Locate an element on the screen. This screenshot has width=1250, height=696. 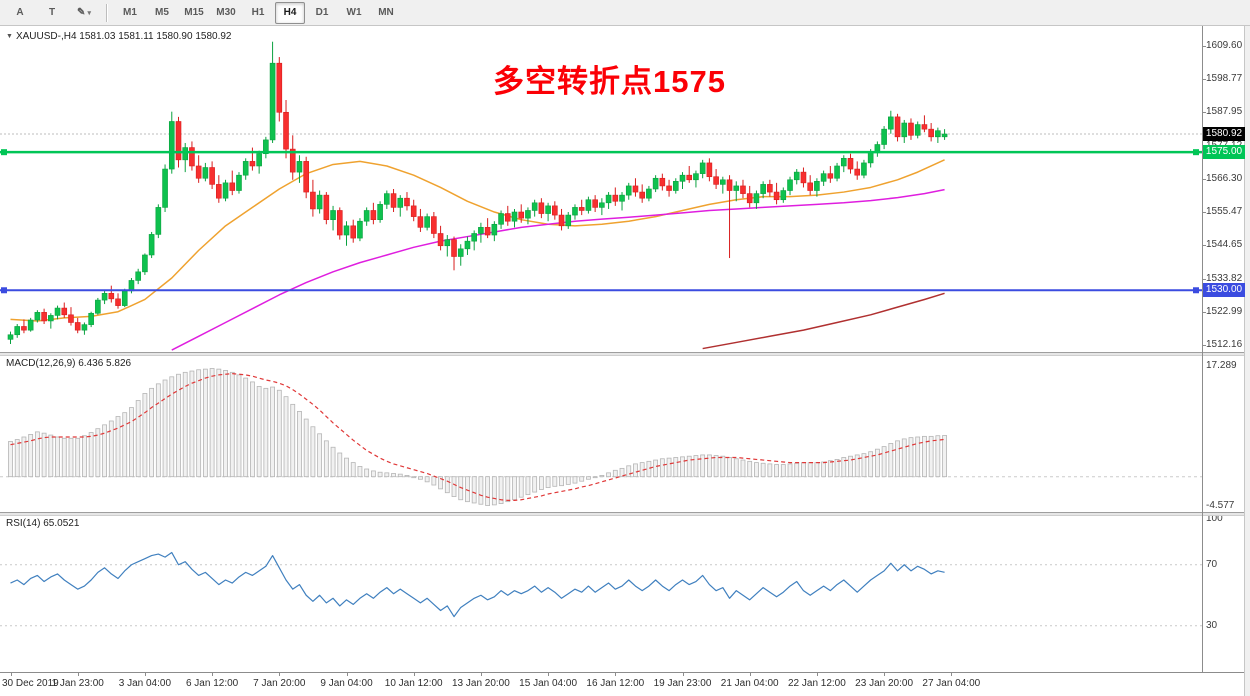
price-axis-label: 1555.47 is located at coordinates (1224, 212).